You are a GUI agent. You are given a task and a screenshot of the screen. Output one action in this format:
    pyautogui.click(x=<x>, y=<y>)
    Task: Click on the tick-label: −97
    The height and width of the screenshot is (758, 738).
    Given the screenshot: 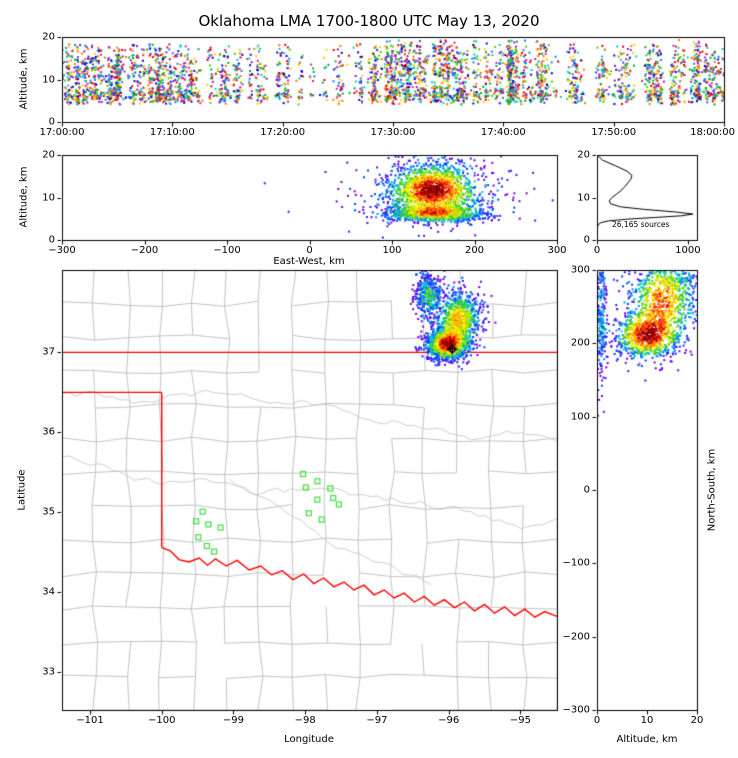 What is the action you would take?
    pyautogui.click(x=377, y=720)
    